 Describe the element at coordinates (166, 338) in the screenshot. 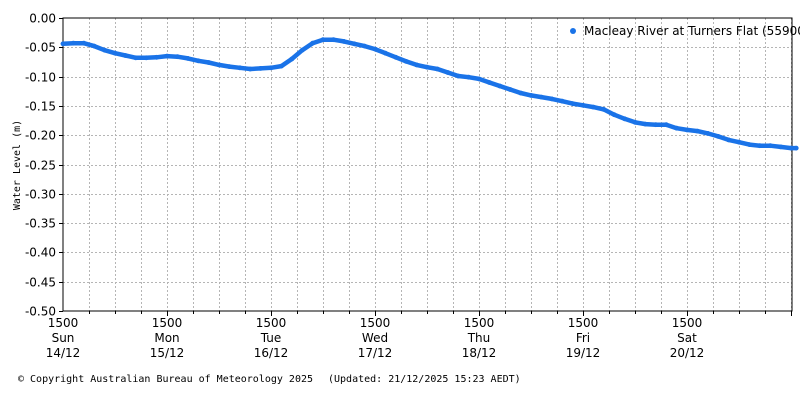

I see `x-tick-label: Mon` at that location.